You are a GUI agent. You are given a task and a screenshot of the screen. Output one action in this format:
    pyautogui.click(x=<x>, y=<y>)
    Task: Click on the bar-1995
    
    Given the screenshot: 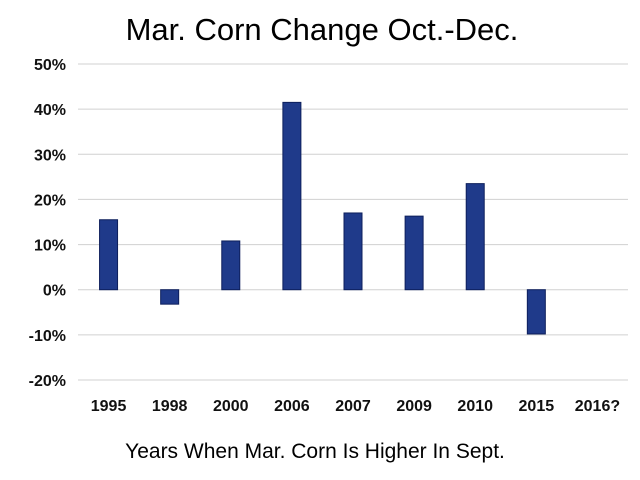 What is the action you would take?
    pyautogui.click(x=109, y=255)
    